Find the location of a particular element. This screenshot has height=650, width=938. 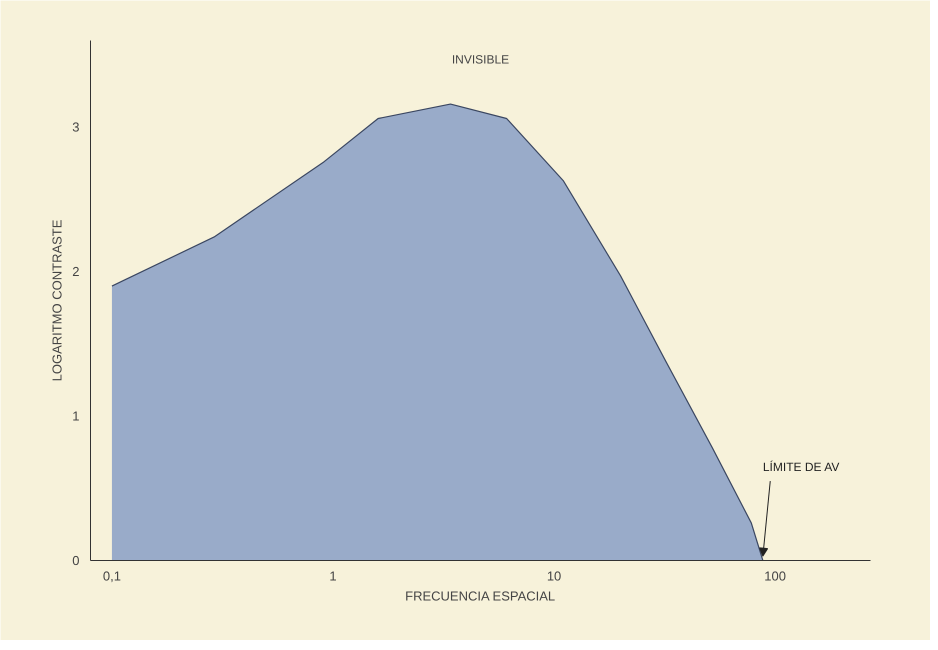

y-tick-label: 1 is located at coordinates (76, 416).